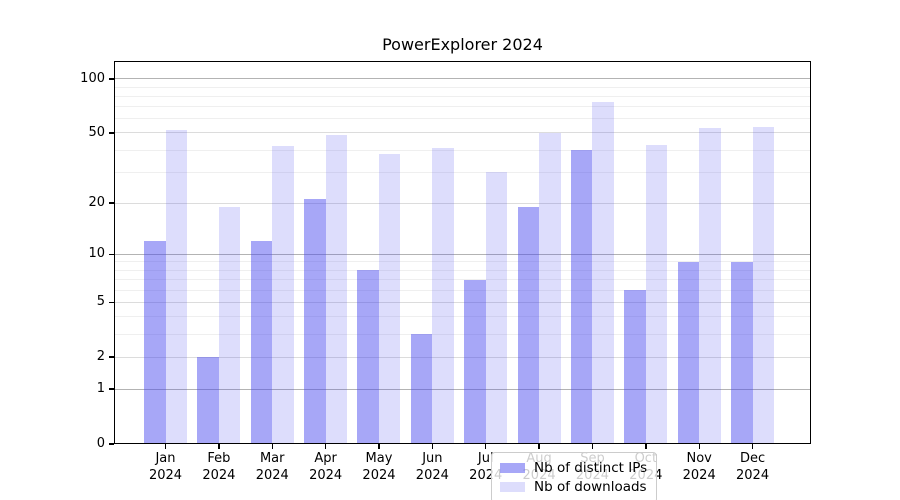 Image resolution: width=900 pixels, height=500 pixels. Describe the element at coordinates (96, 254) in the screenshot. I see `ytick-label-10: 10` at that location.